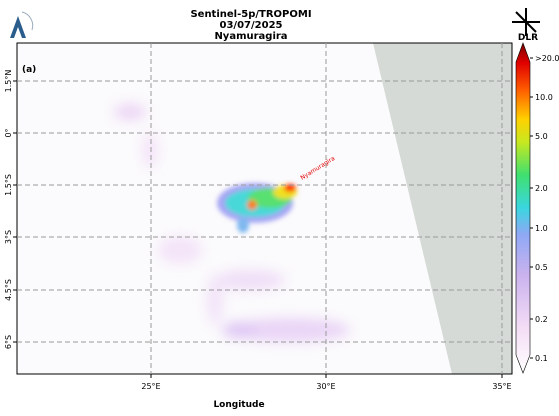 The height and width of the screenshot is (416, 559). What do you see at coordinates (528, 38) in the screenshot?
I see `logo-text: DLR` at bounding box center [528, 38].